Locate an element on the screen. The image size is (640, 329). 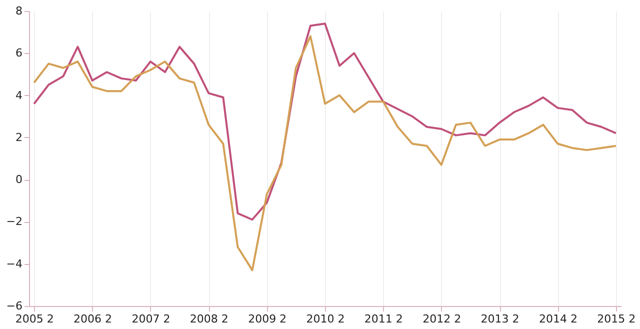
x-tick-label: 2015 2 is located at coordinates (616, 319).